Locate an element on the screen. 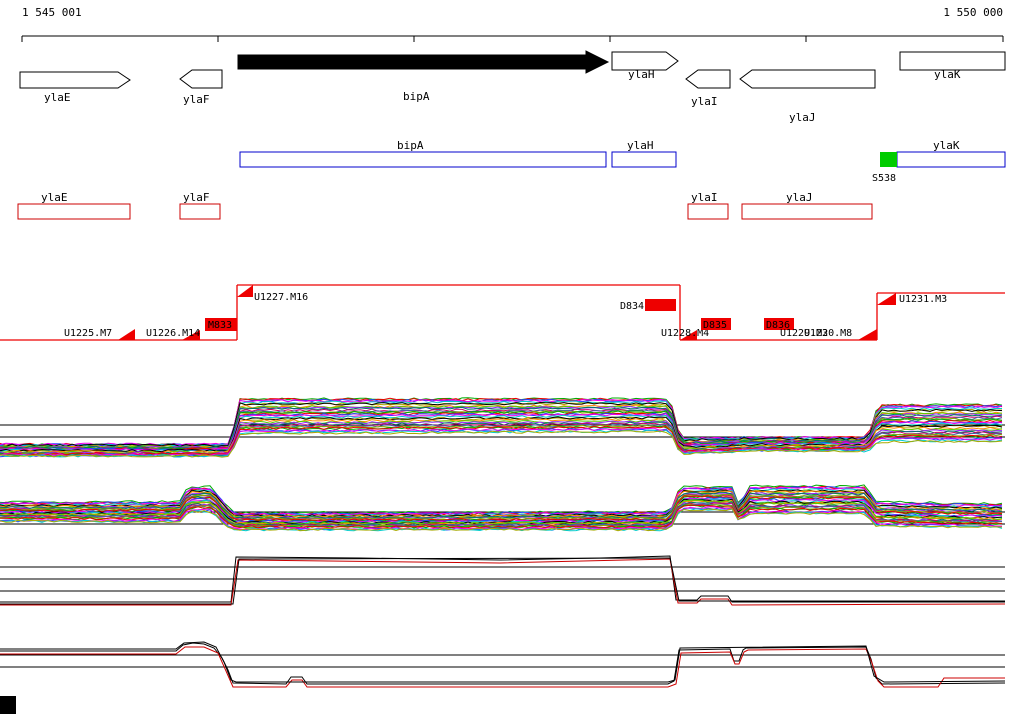 This screenshot has width=1024, height=714. segment-label: U1231.M3 is located at coordinates (923, 299).